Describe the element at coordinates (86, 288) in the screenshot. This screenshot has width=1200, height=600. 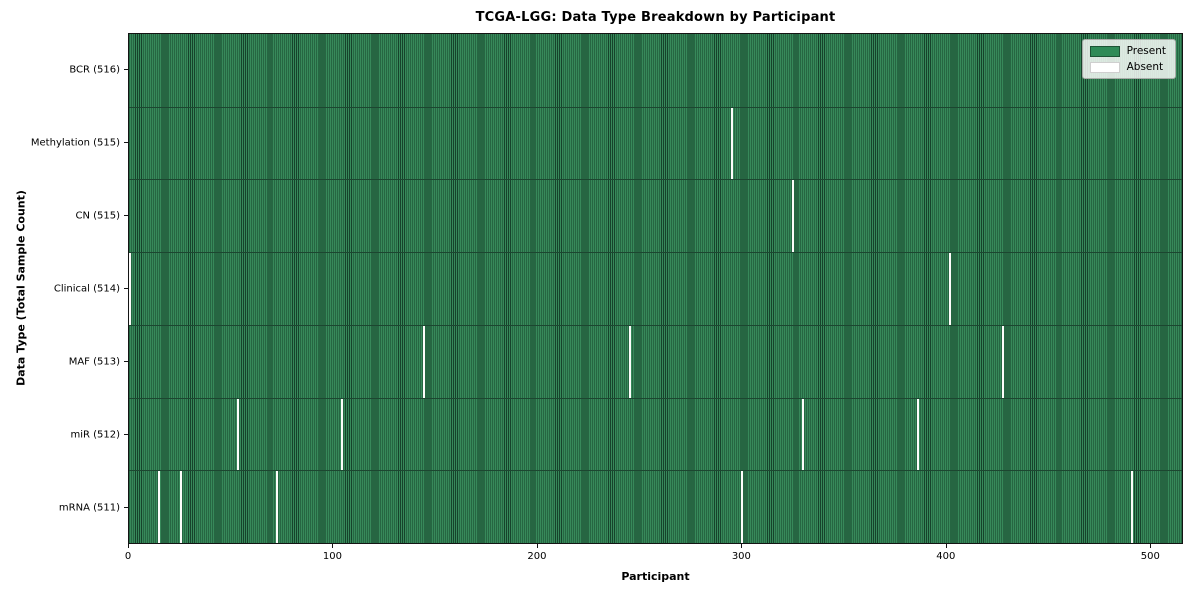
I see `y-tick-label: Clinical (514)` at that location.